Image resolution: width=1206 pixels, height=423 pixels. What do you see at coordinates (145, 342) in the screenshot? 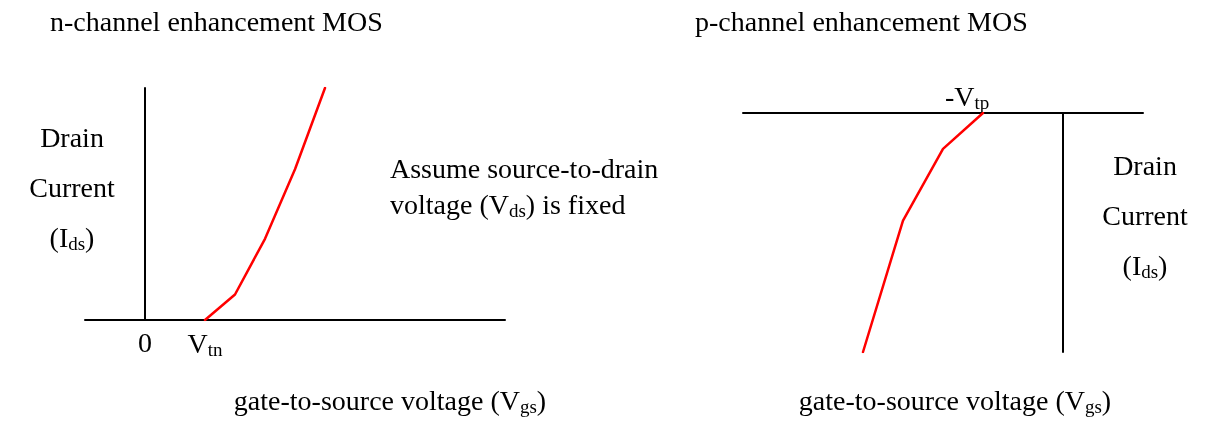
I see `x-tick-label: 0` at bounding box center [145, 342].